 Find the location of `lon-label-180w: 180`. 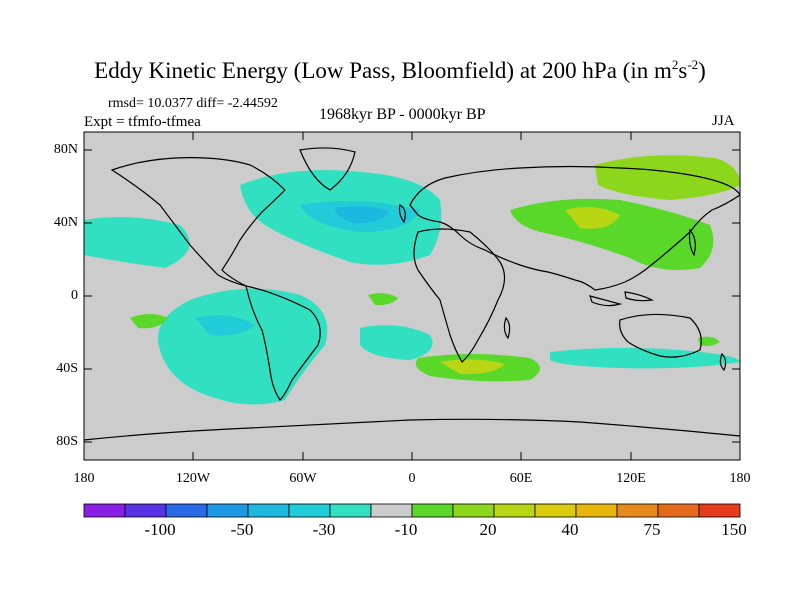

lon-label-180w: 180 is located at coordinates (84, 478).